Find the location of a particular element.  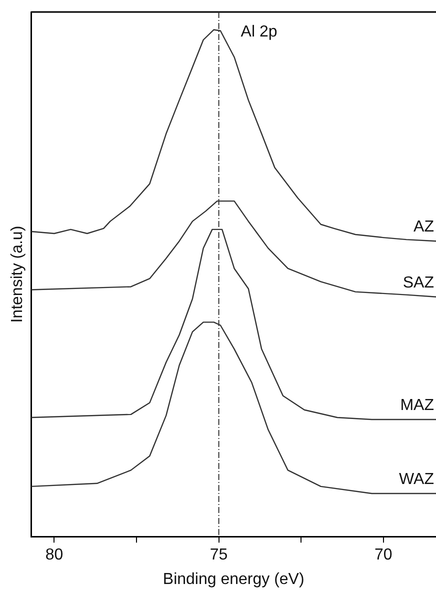

series-label: WAZ is located at coordinates (416, 479).